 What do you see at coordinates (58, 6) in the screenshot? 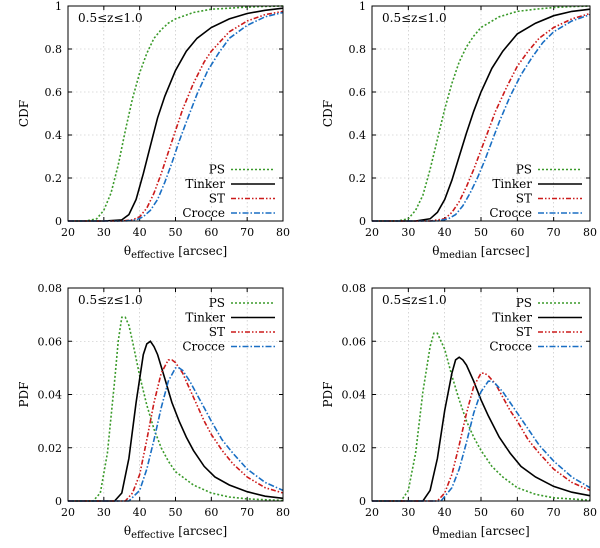
I see `y-tick-label: 1` at bounding box center [58, 6].